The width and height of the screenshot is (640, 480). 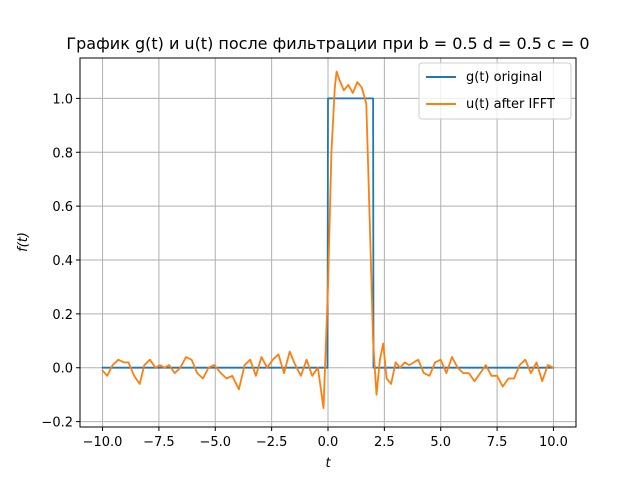 I want to click on x-tick-label: −2.5, so click(x=272, y=442).